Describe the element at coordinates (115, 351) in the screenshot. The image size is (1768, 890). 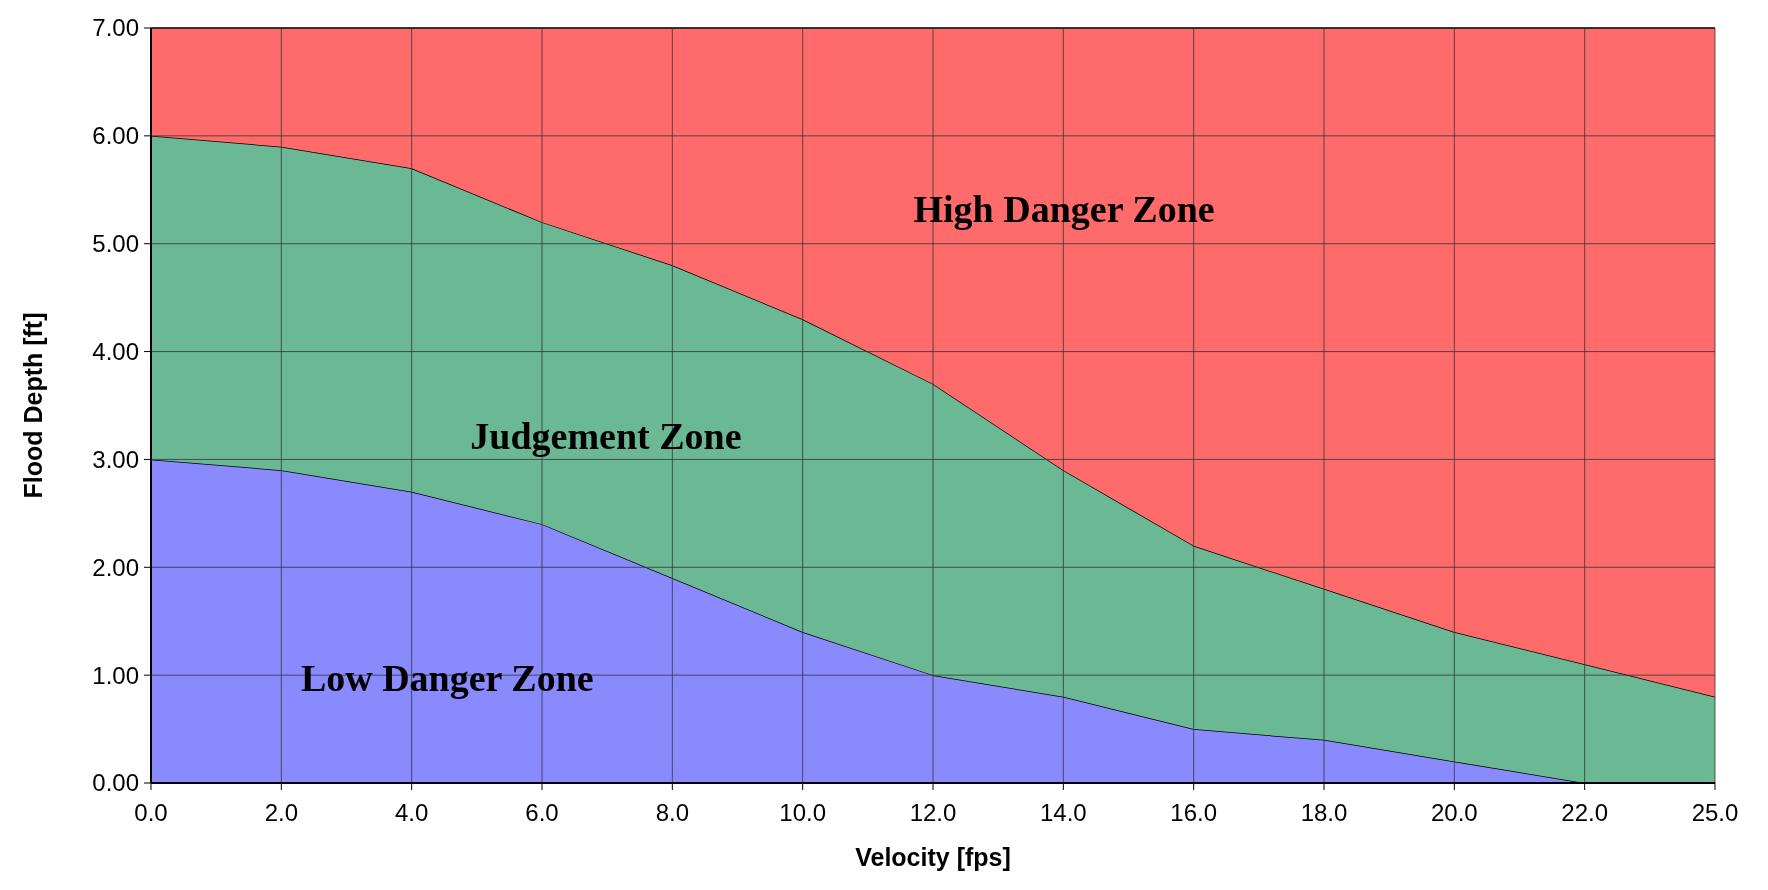
I see `y-tick-label: 4.00` at that location.